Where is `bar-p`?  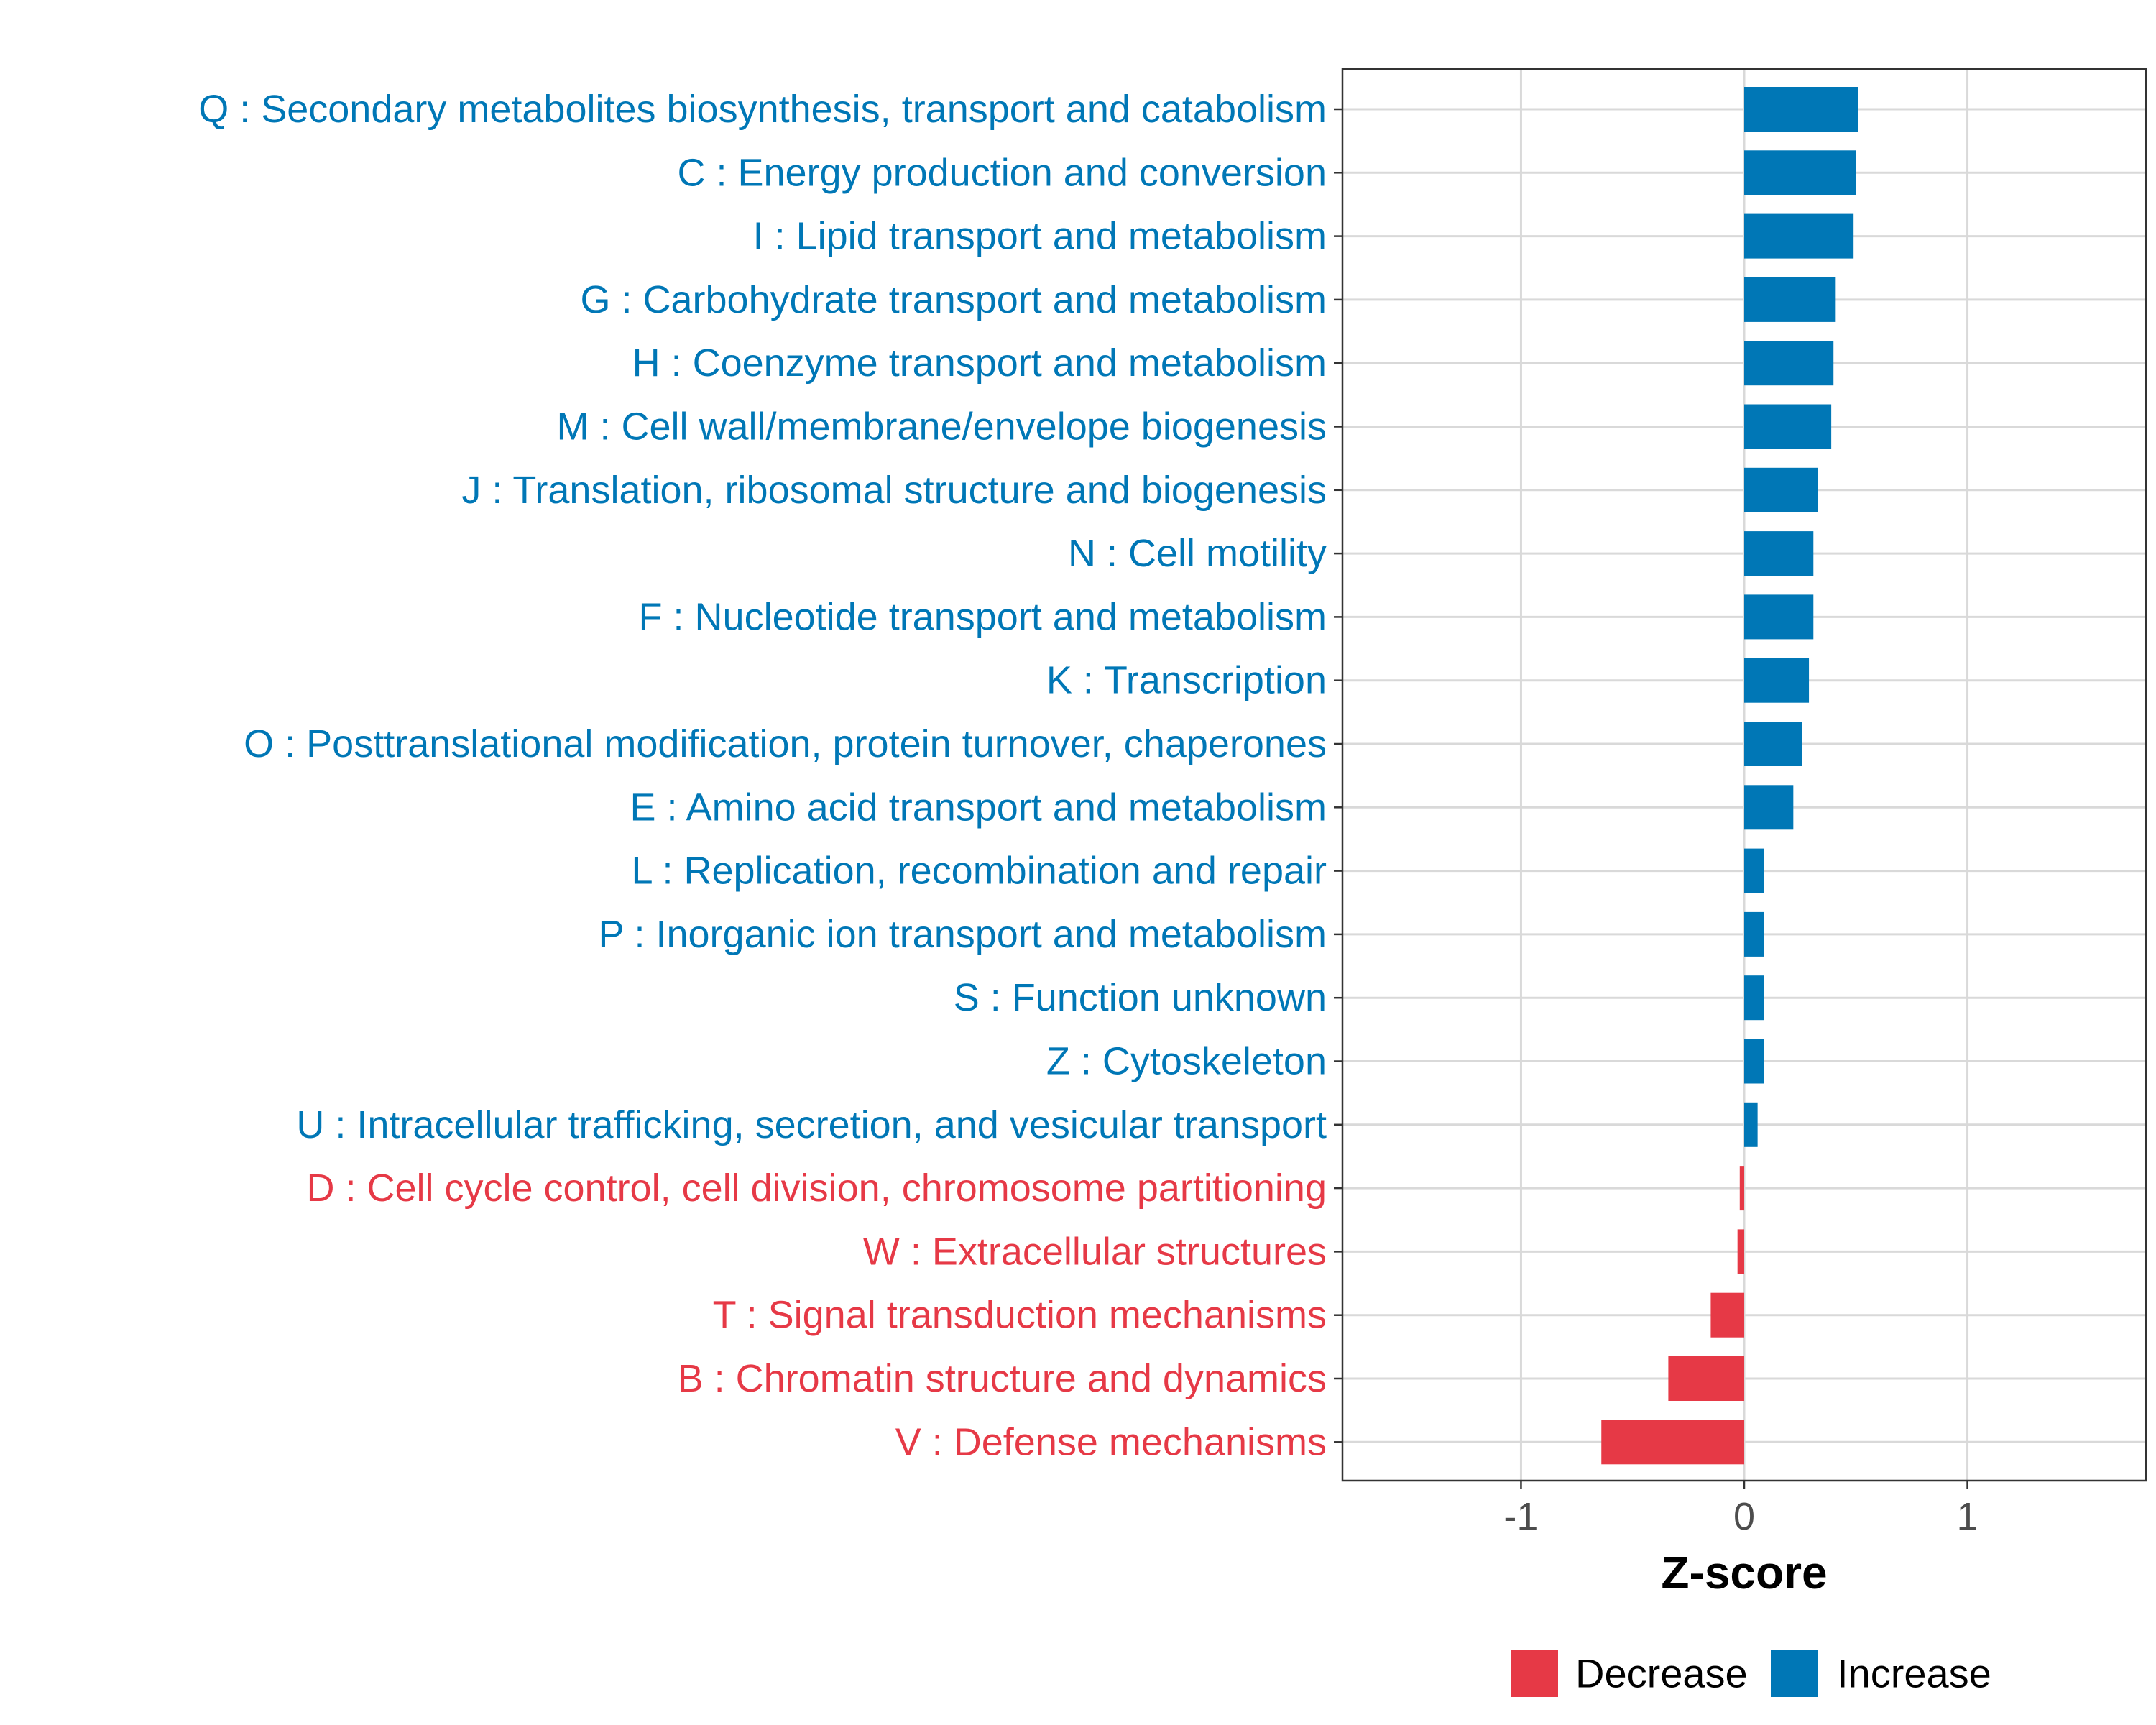 bar-p is located at coordinates (1754, 934).